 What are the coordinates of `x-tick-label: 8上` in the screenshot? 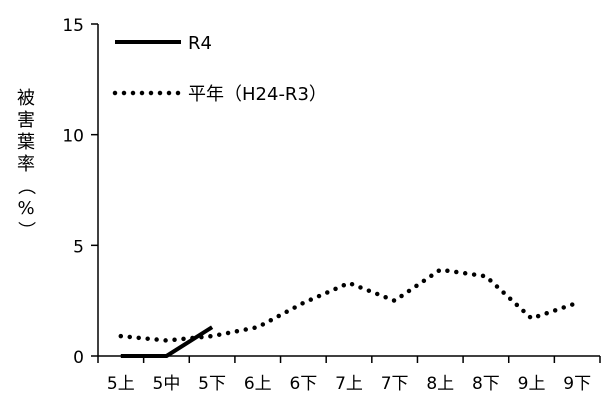 It's located at (440, 384).